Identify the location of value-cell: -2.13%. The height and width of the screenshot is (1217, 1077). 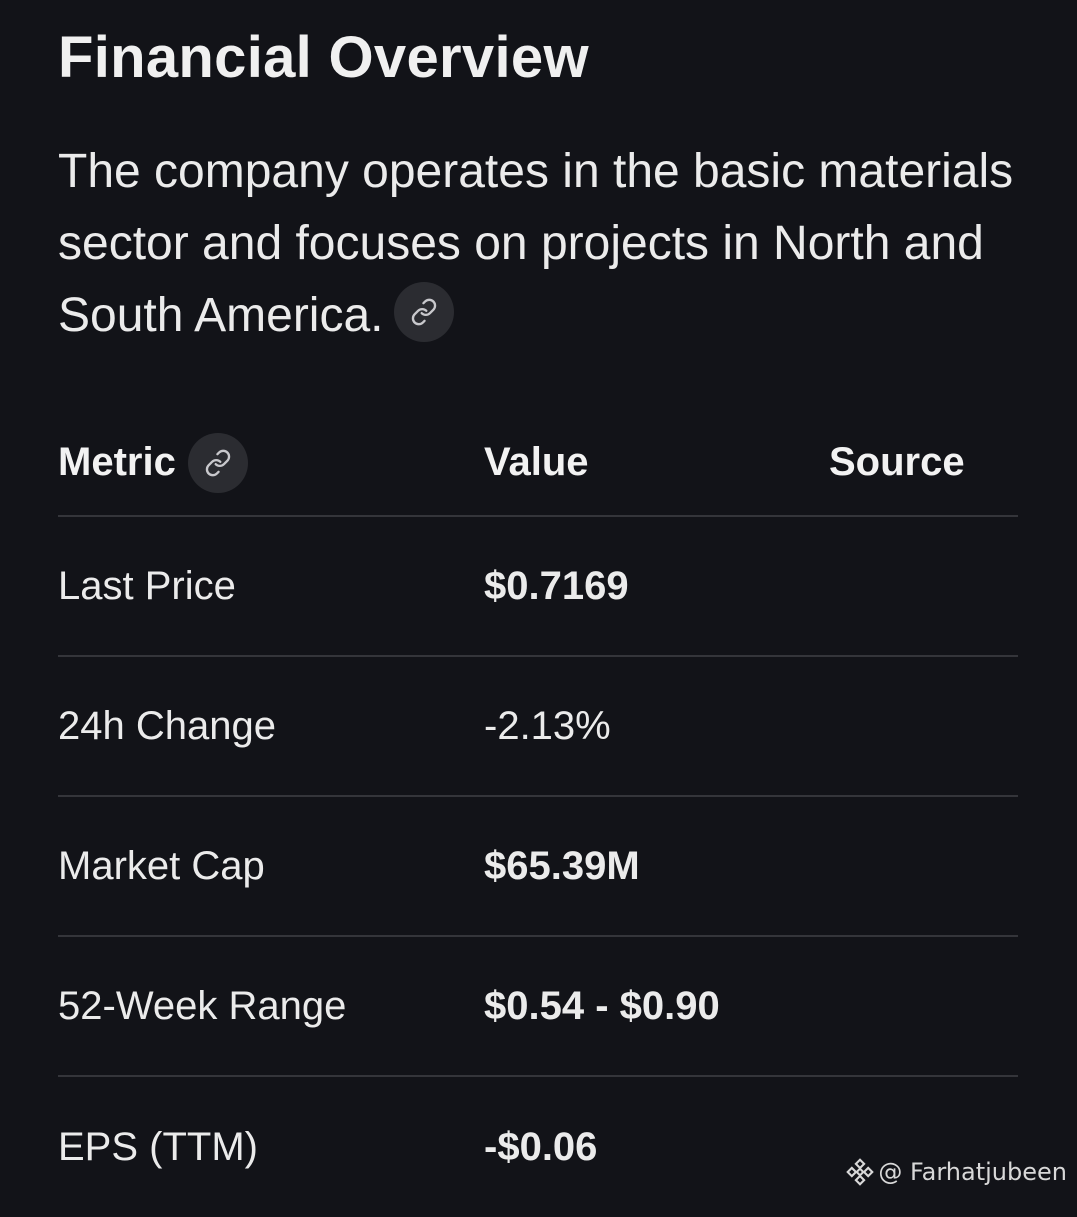
(547, 725).